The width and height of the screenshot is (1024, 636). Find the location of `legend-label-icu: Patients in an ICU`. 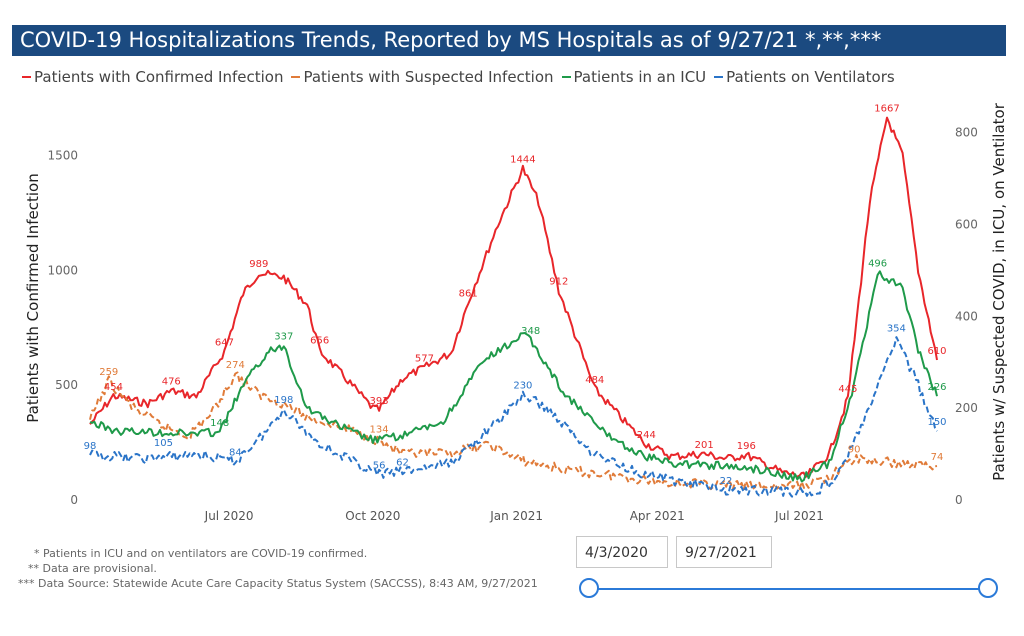

legend-label-icu: Patients in an ICU is located at coordinates (640, 77).